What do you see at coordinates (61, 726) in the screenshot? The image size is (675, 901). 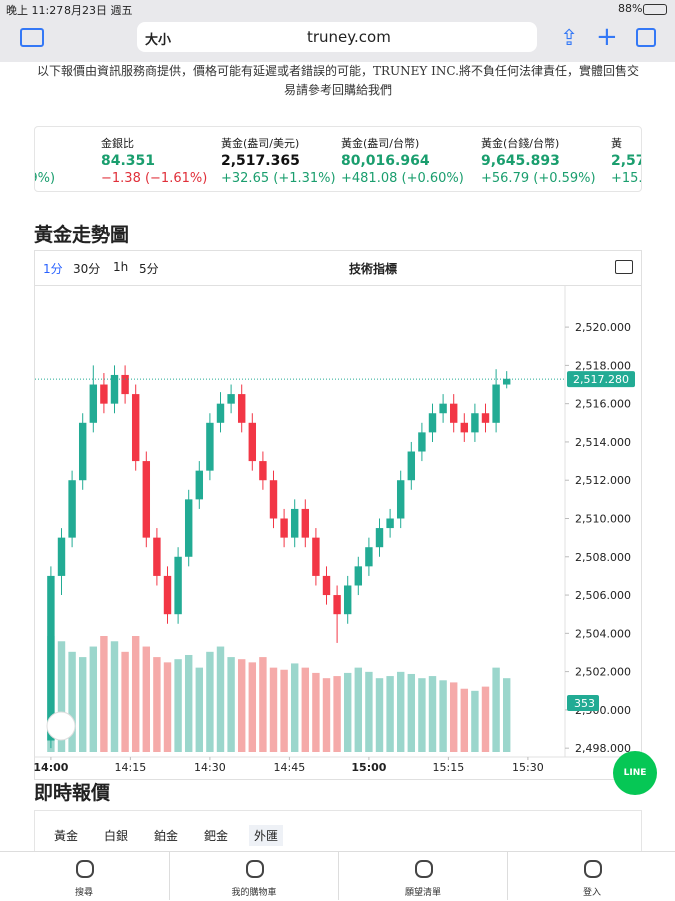 I see `tv-logo` at bounding box center [61, 726].